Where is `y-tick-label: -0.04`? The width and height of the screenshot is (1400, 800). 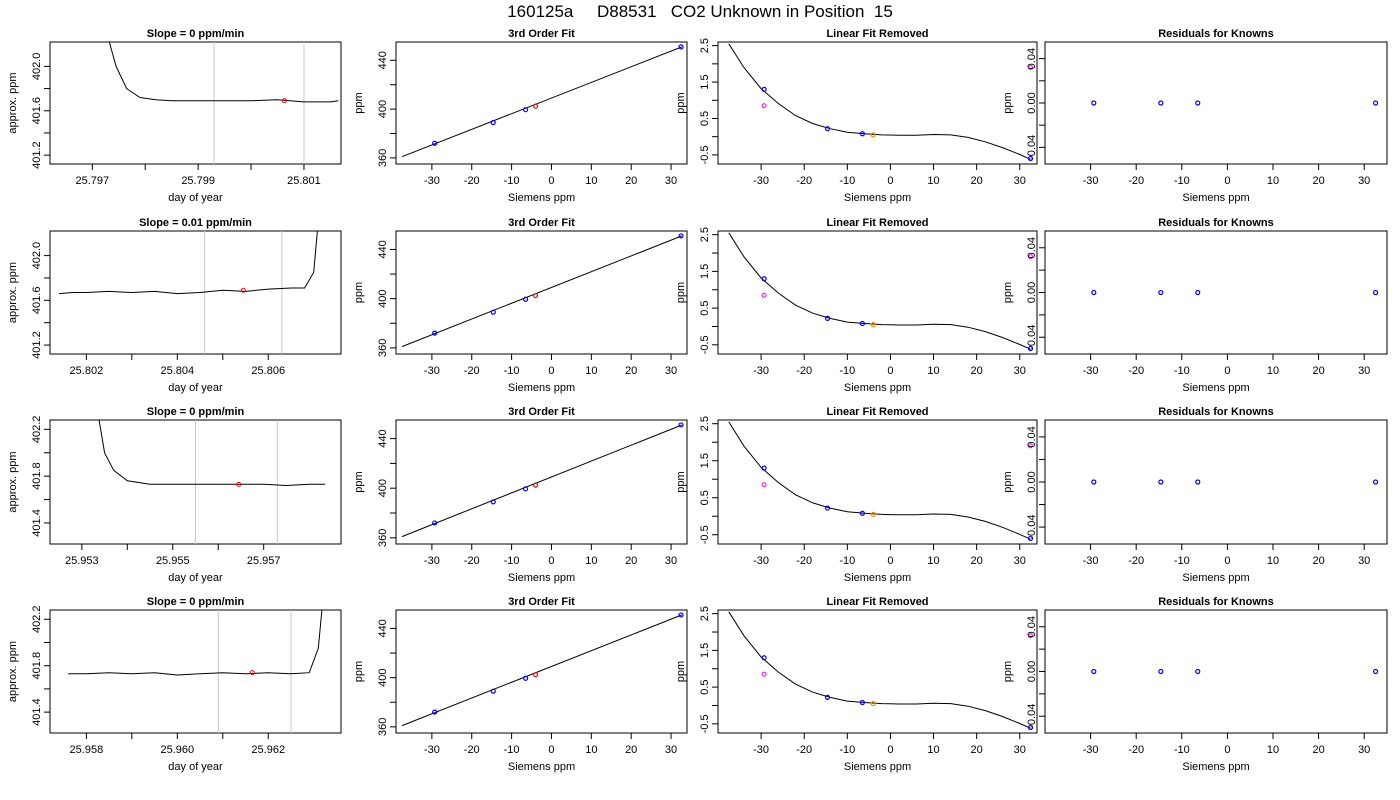
y-tick-label: -0.04 is located at coordinates (1032, 337).